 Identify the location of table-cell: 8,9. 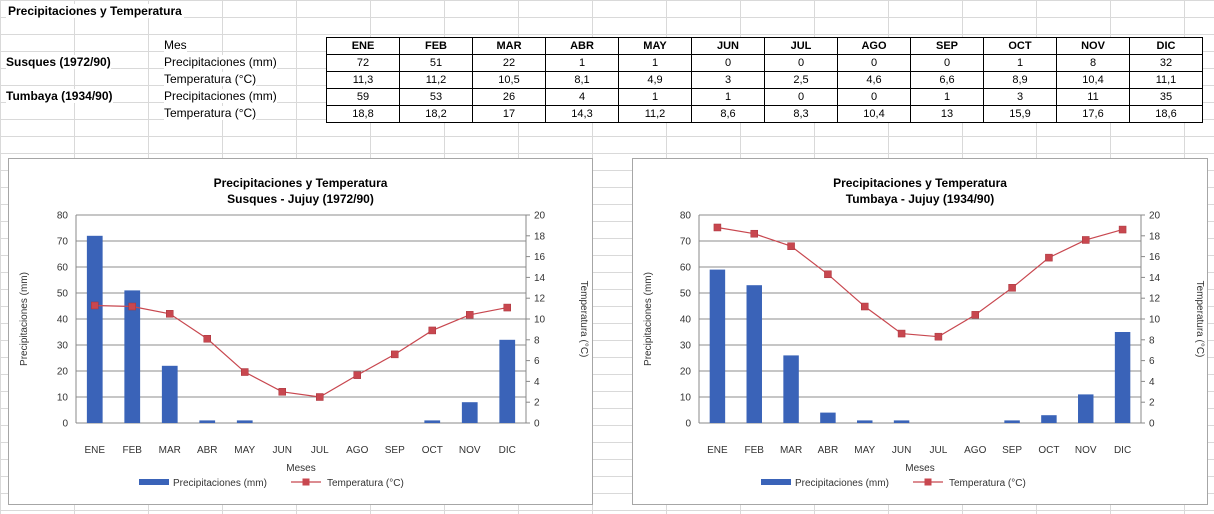
(1020, 80).